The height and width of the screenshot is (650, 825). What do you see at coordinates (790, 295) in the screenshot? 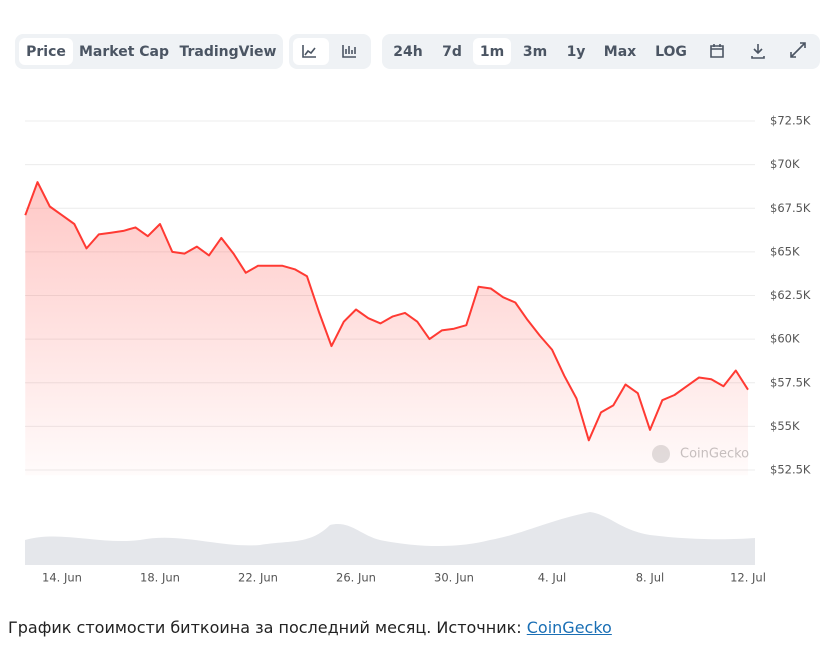
I see `y-tick-label: $62.5K` at bounding box center [790, 295].